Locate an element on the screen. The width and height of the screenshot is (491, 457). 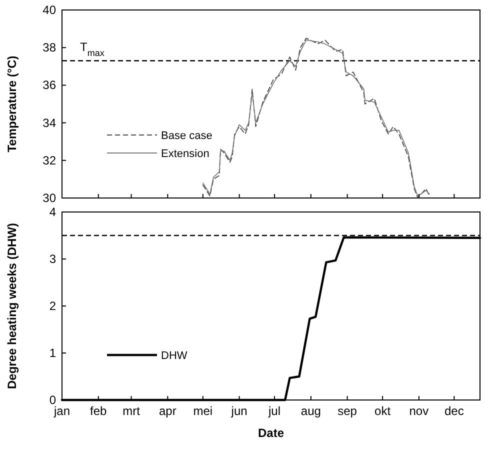
y-axis-title: Temperature (°C) is located at coordinates (12, 104).